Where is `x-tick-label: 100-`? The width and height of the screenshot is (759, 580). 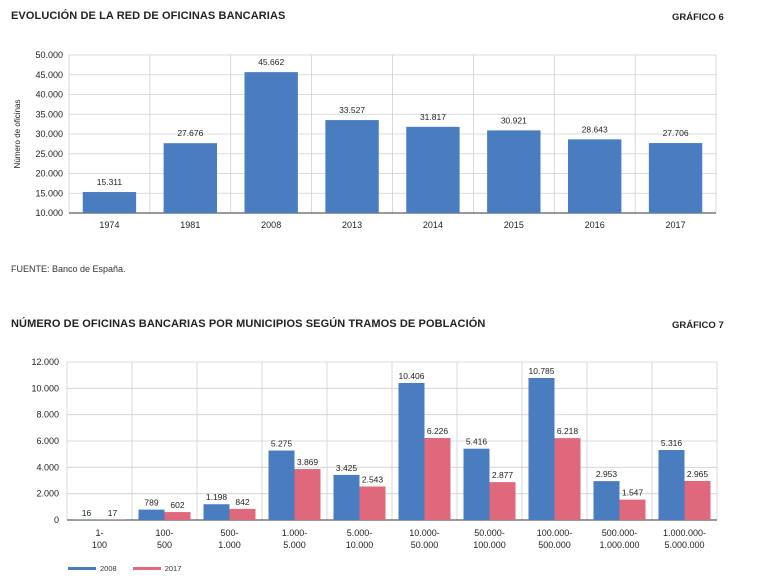
x-tick-label: 100- is located at coordinates (164, 533).